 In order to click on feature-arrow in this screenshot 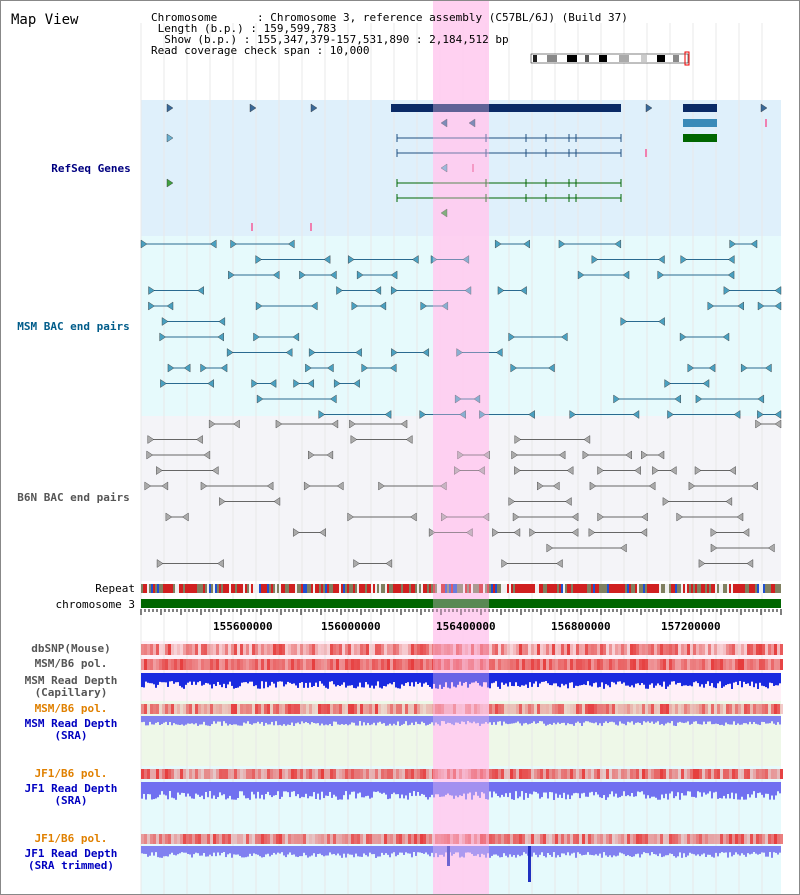, I will do `click(389, 563)`.